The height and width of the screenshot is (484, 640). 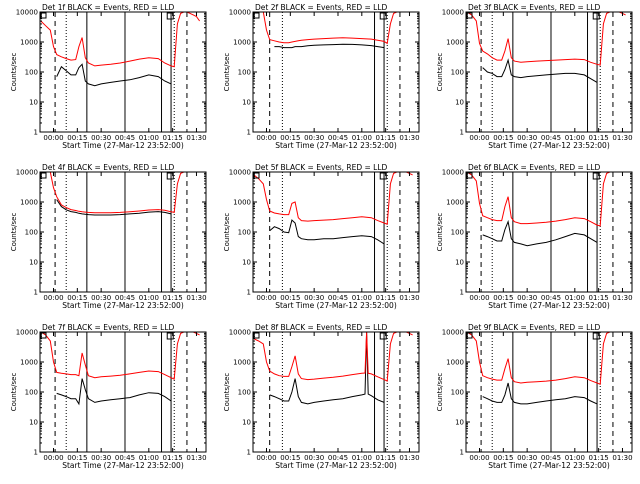 I want to click on chart-title: Det 2f BLACK = Events, RED = LLD, so click(x=321, y=7).